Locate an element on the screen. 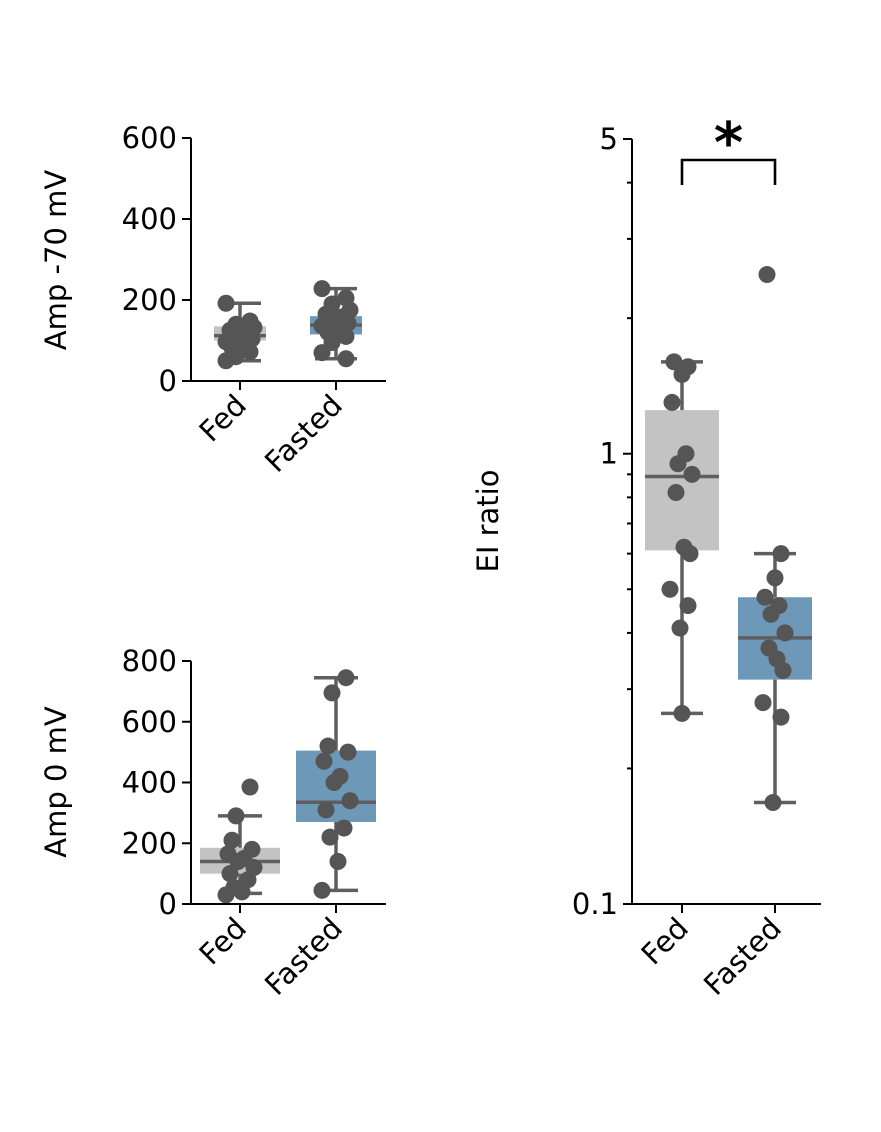 The width and height of the screenshot is (881, 1132). y-axis-label: Amp 0 mV is located at coordinates (56, 782).